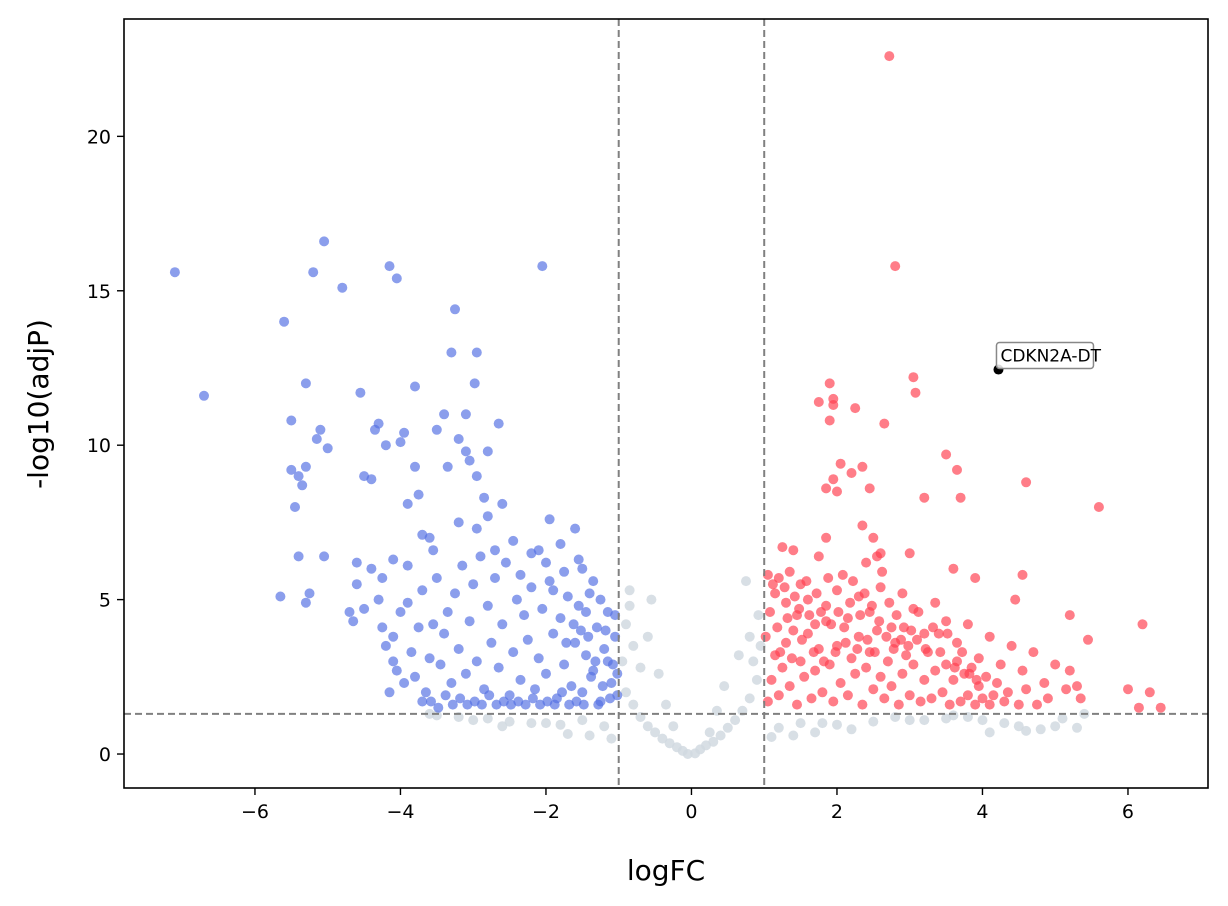  I want to click on y-axis-title: -log10(adjP), so click(38, 404).